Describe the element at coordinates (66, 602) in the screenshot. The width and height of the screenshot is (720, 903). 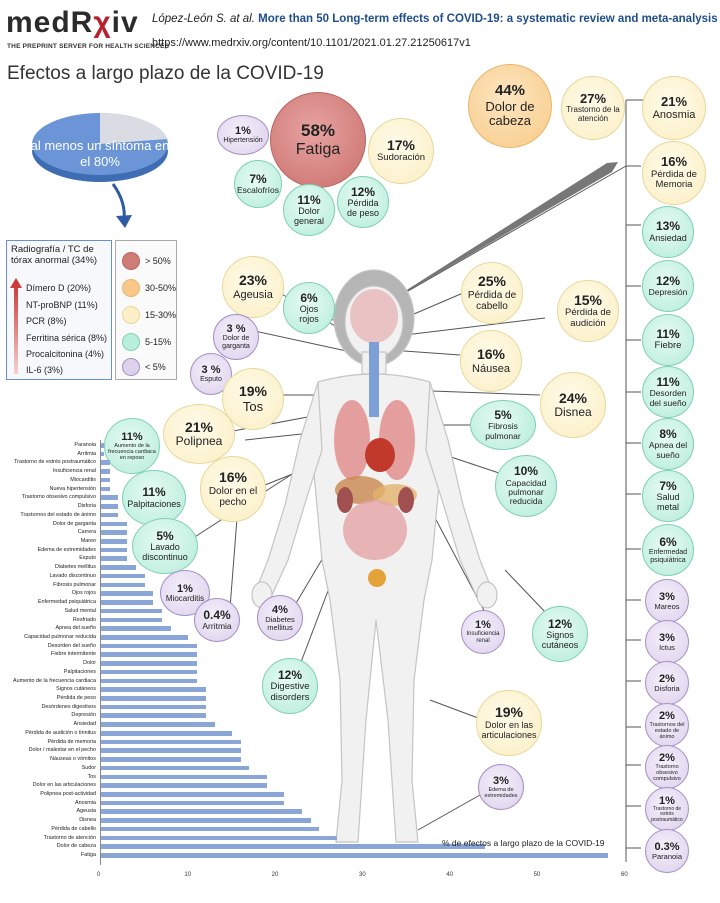
I see `bar-label: Enfermedad psiquiátrica` at that location.